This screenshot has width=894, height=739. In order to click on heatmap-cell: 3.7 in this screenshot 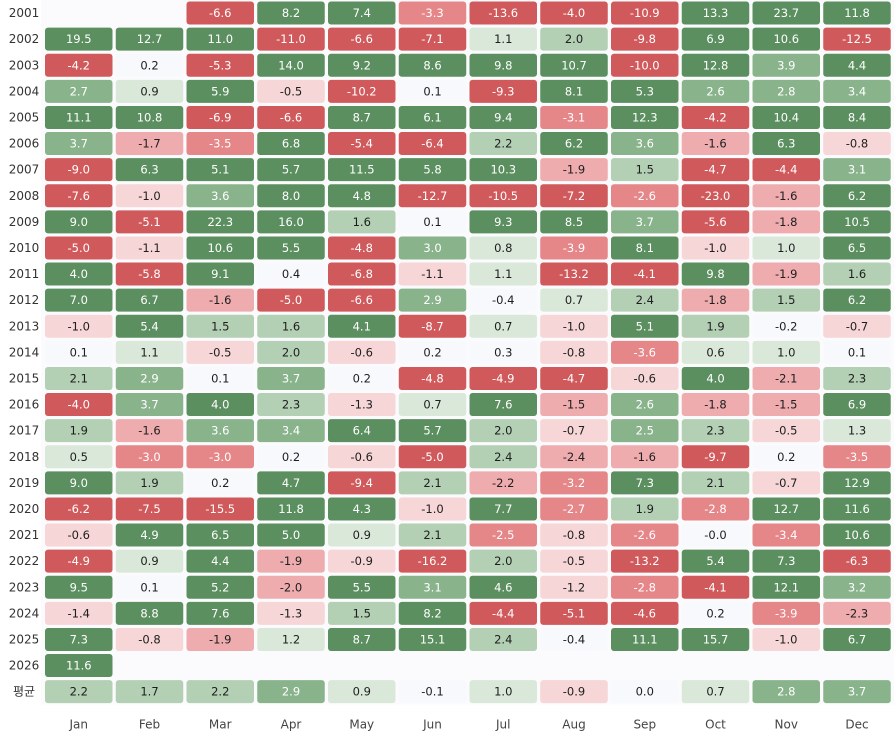, I will do `click(79, 144)`.